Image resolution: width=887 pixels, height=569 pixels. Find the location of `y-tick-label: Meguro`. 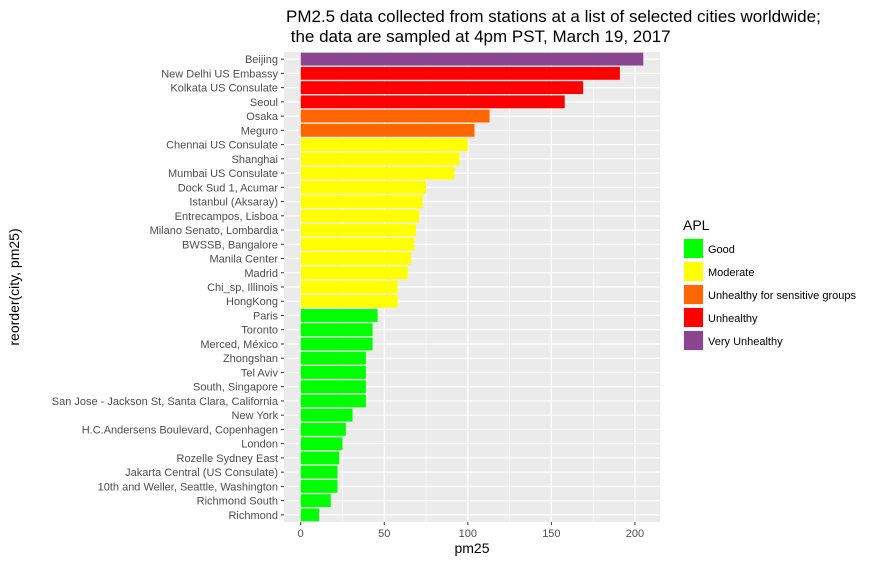

y-tick-label: Meguro is located at coordinates (259, 131).